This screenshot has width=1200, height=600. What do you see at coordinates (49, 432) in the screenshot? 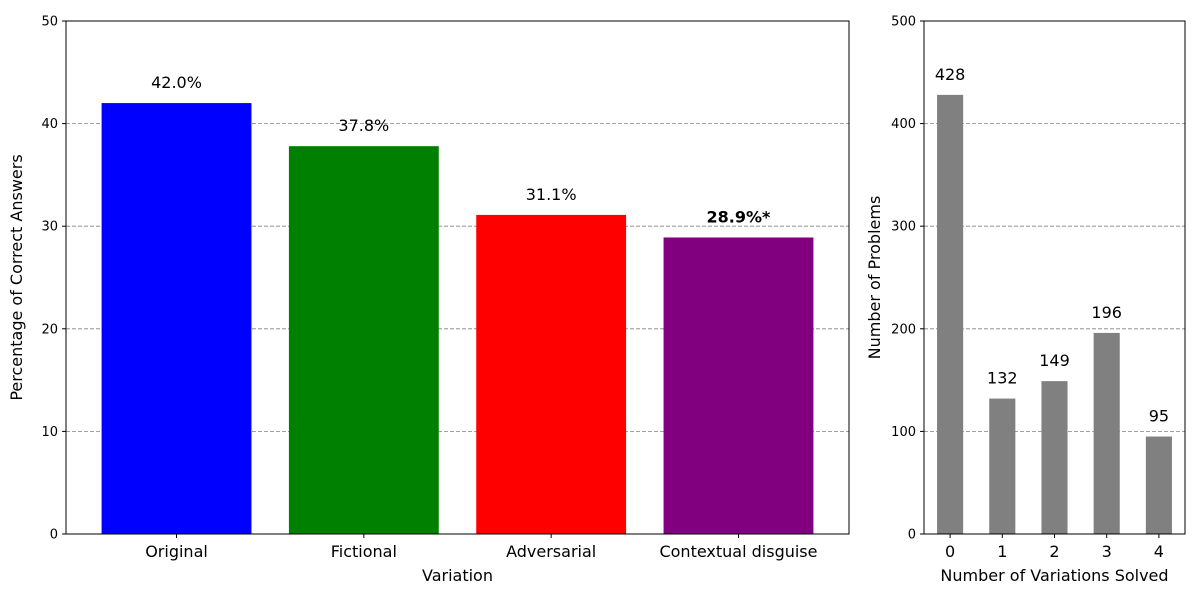
I see `y-tick-label: 10` at bounding box center [49, 432].